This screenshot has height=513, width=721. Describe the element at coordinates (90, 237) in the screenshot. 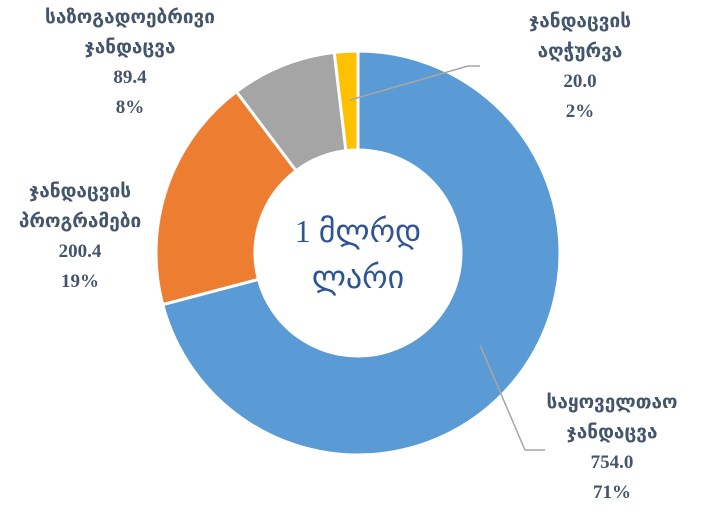

I see `data-label: ჯანდაცვის პროგრამები 200.4 19%` at that location.